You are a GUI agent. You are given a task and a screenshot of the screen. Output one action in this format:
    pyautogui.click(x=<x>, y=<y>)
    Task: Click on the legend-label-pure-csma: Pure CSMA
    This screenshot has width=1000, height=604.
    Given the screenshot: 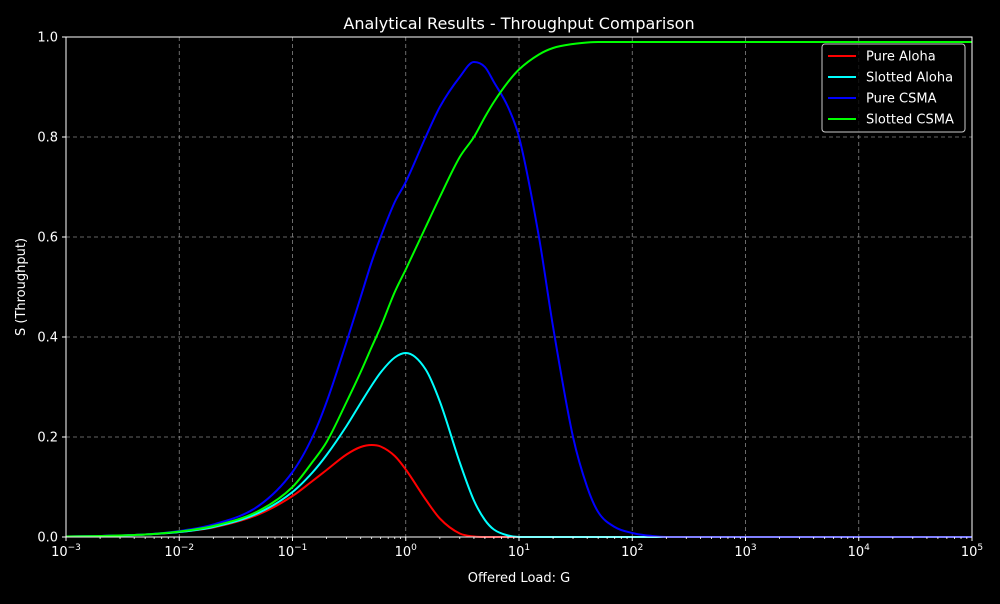 What is the action you would take?
    pyautogui.click(x=901, y=99)
    